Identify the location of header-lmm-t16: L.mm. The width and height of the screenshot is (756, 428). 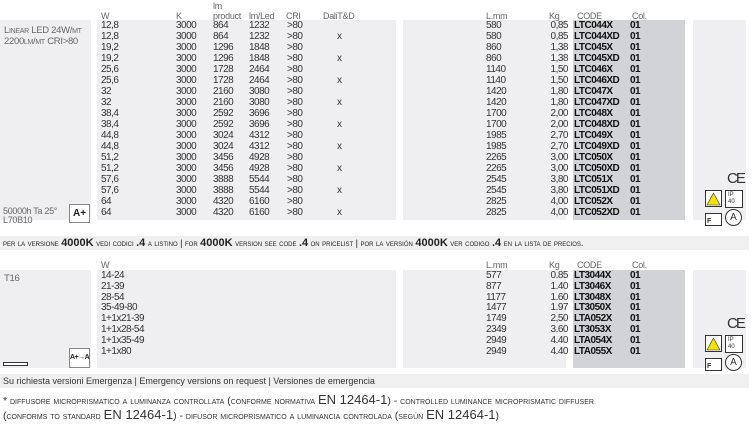
(497, 265).